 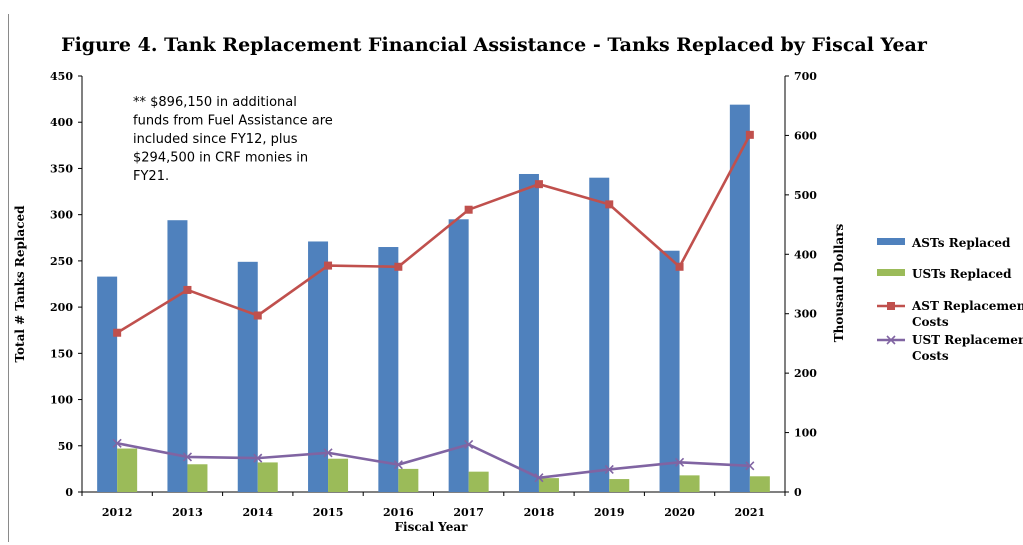 I want to click on y-tick-label: 400, so click(x=61, y=122).